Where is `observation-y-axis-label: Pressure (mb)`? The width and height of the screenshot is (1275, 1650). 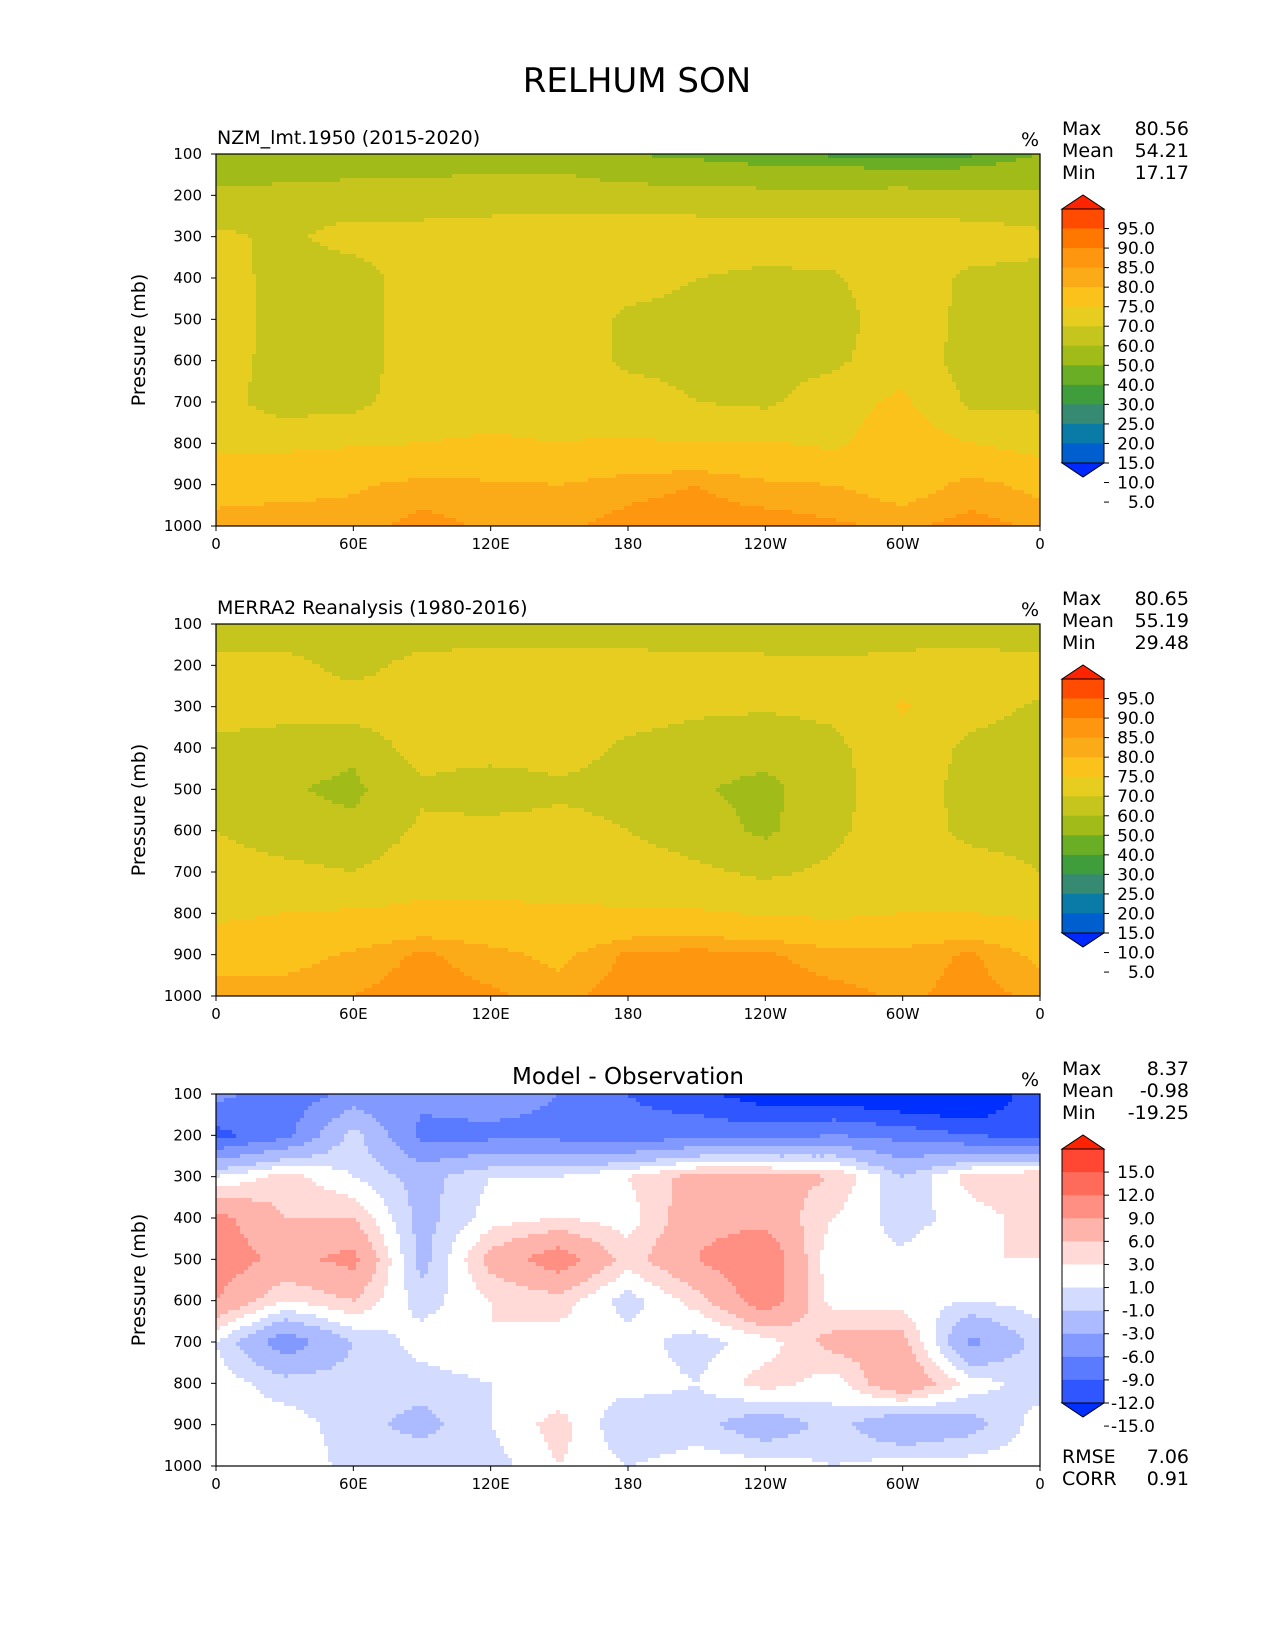
observation-y-axis-label: Pressure (mb) is located at coordinates (139, 810).